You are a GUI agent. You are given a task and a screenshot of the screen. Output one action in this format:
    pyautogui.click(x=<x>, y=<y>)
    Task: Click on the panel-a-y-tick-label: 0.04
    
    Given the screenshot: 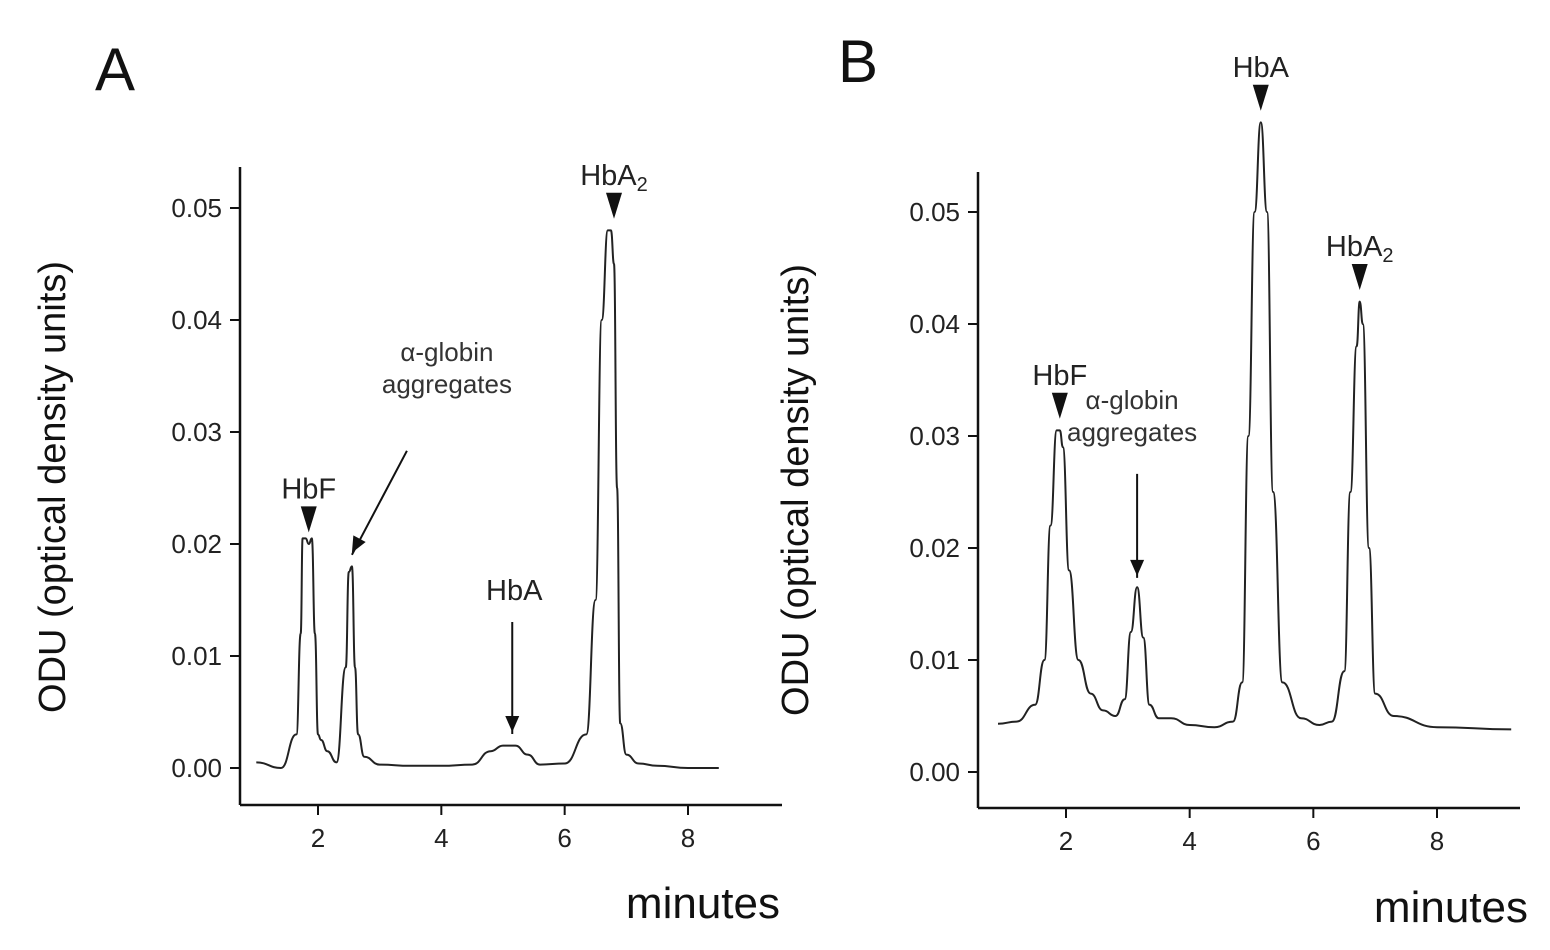 What is the action you would take?
    pyautogui.click(x=196, y=320)
    